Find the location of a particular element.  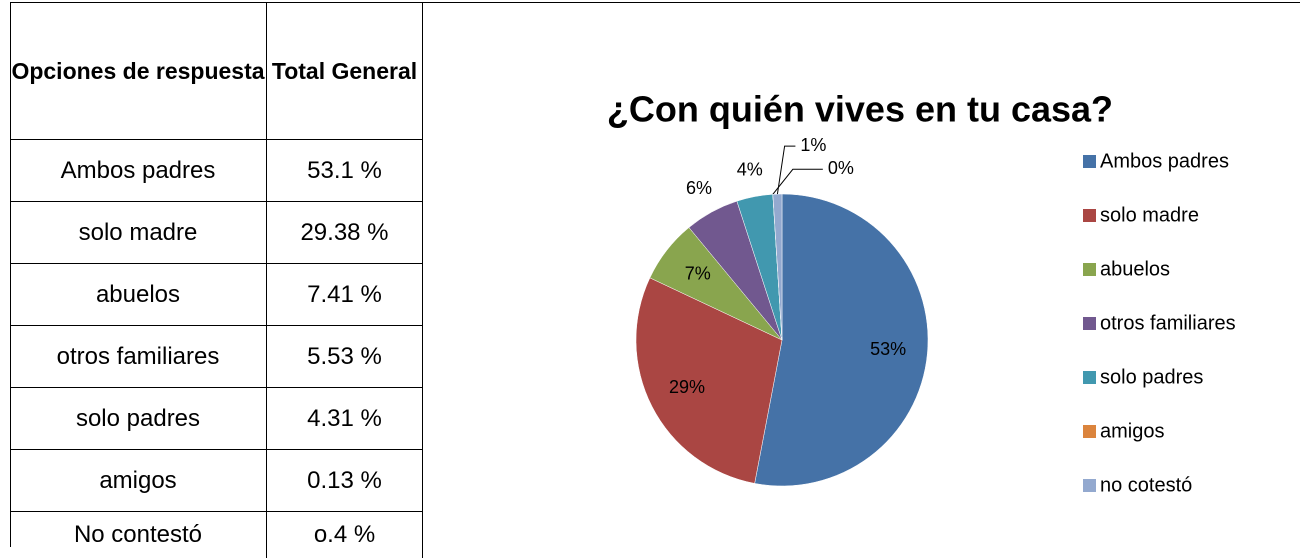

legend-label: abuelos is located at coordinates (1135, 269).